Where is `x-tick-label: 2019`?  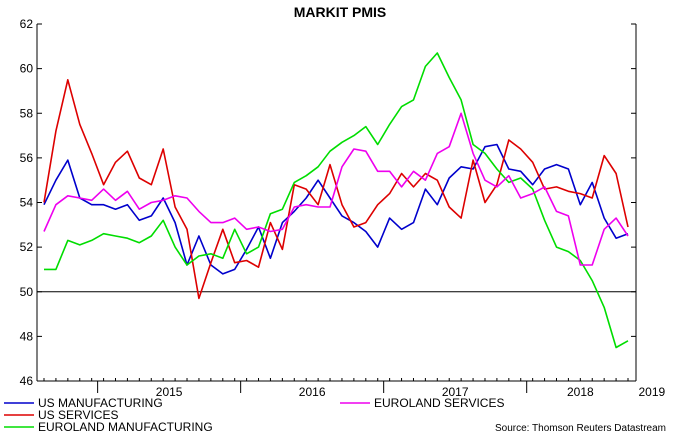
x-tick-label: 2019 is located at coordinates (651, 392).